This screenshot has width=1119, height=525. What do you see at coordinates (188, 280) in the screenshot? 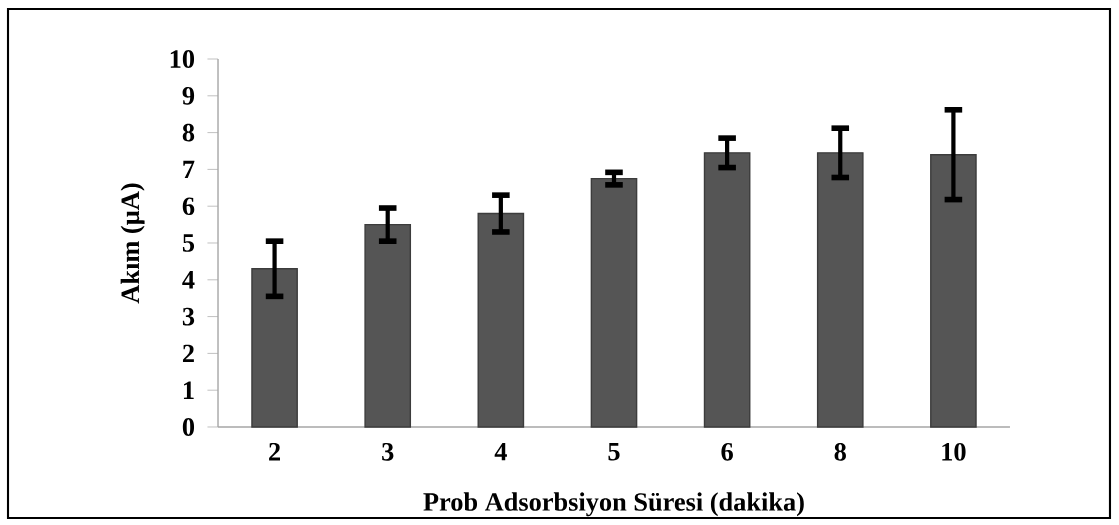
I see `y-tick-label: 4` at bounding box center [188, 280].